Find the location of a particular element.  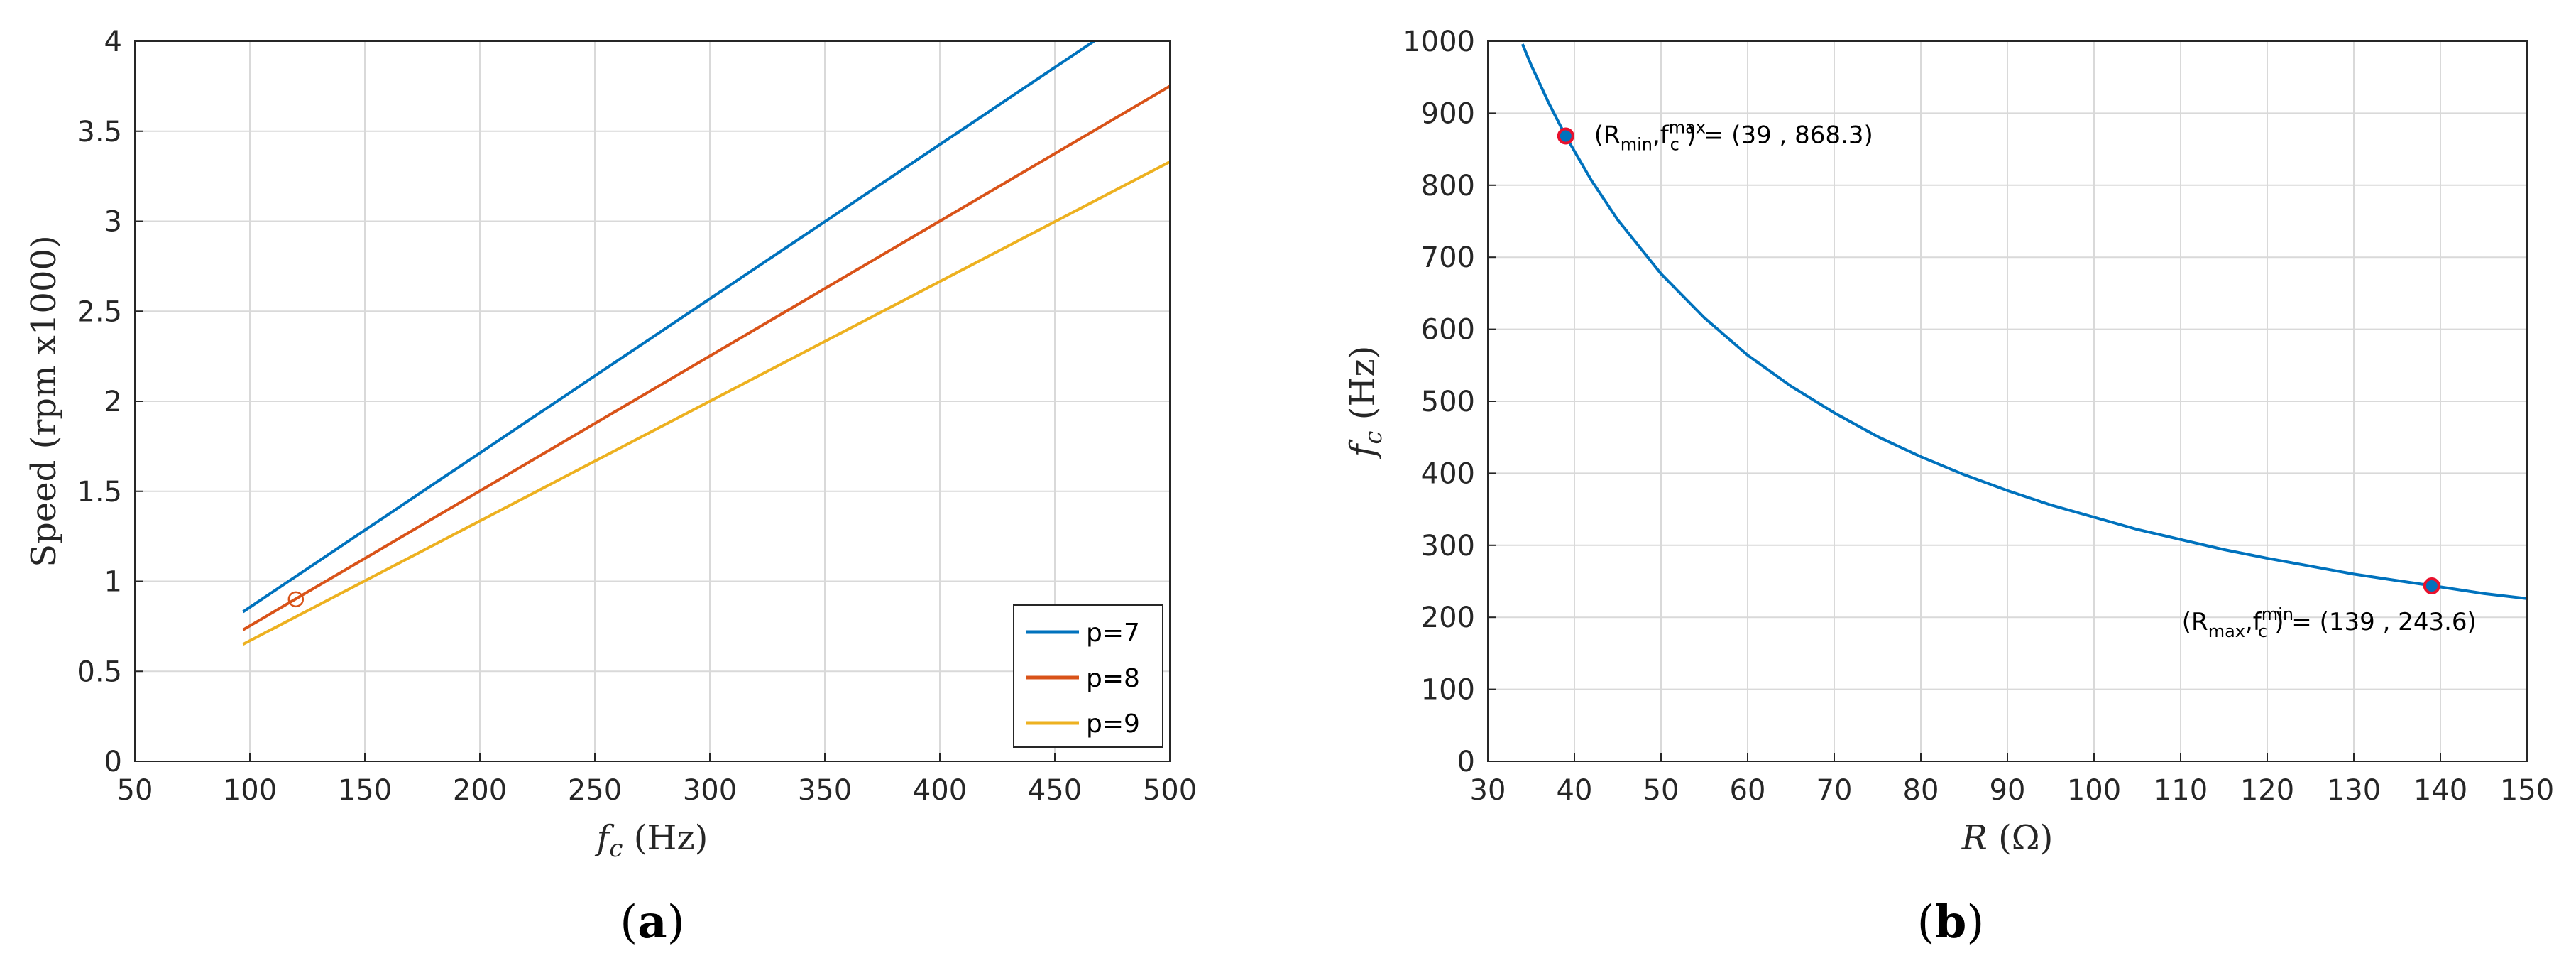

x-tick-label: 40 is located at coordinates (1575, 790).